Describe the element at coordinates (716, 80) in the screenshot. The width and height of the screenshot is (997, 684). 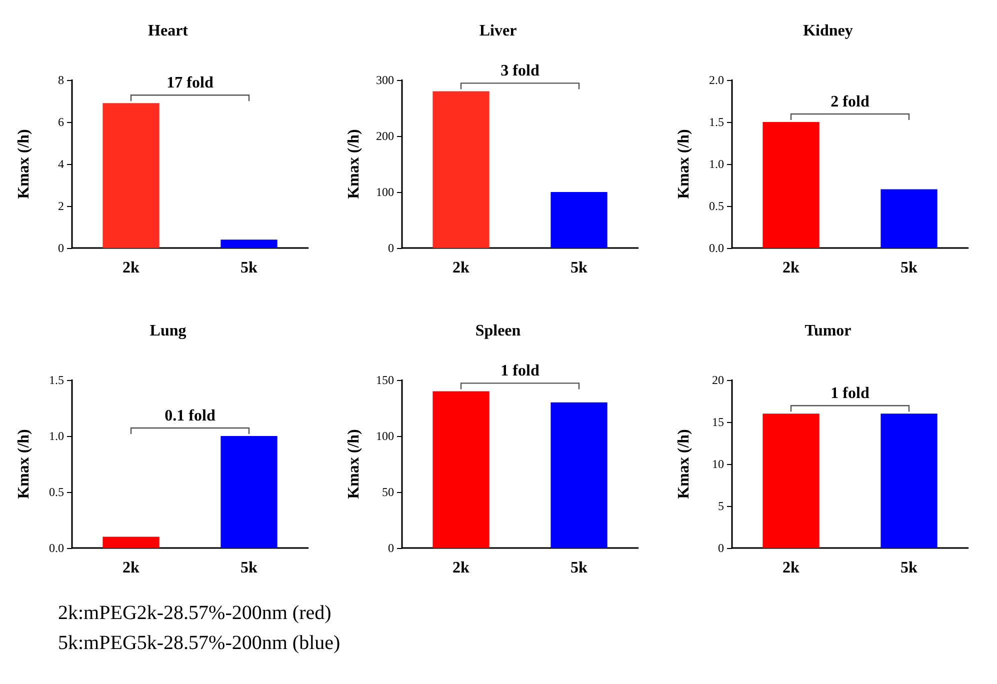
I see `y-tick-label: 2.0` at that location.